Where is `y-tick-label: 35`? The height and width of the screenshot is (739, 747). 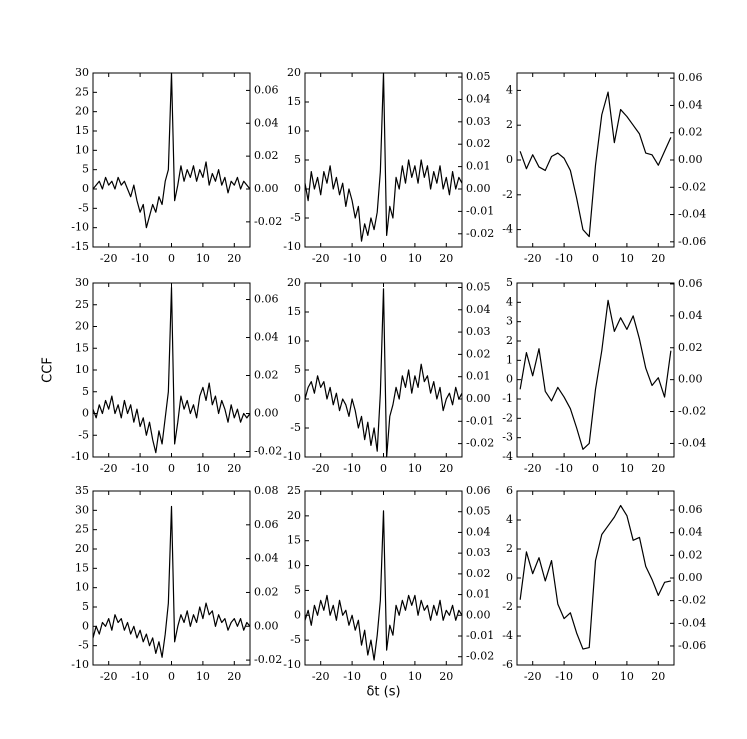
y-tick-label: 35 is located at coordinates (82, 490).